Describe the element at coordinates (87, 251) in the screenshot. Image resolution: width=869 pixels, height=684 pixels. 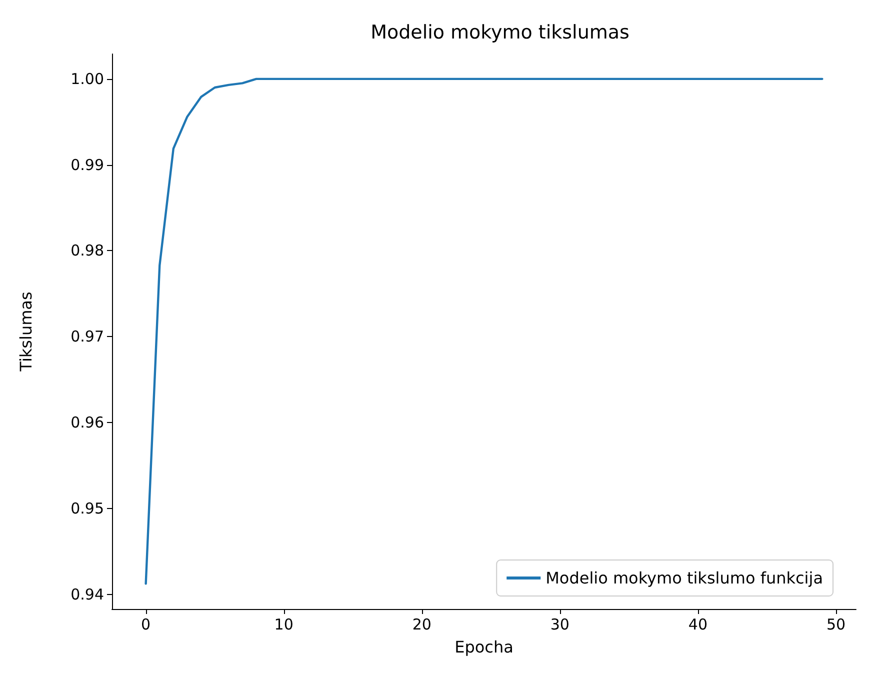
I see `y-tick-label: 0.98` at that location.